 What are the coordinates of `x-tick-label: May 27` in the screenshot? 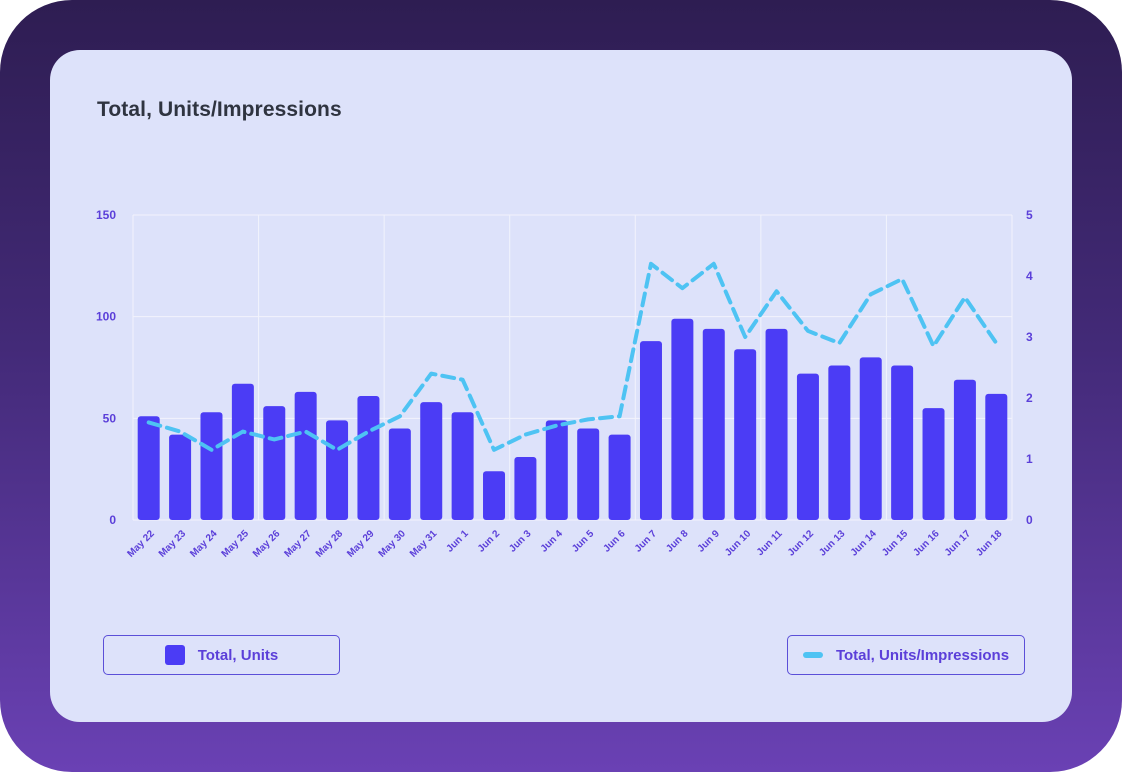 It's located at (298, 544).